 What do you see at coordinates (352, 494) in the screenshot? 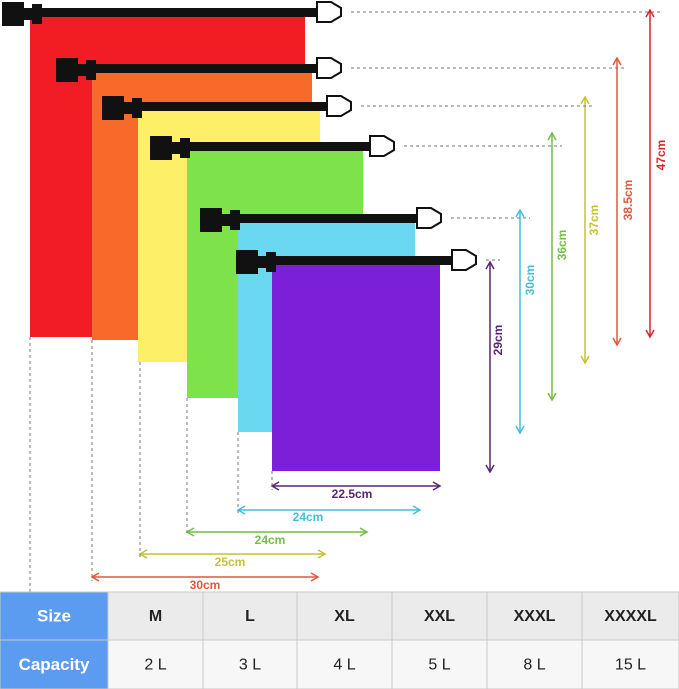
I see `width-label: 22.5cm` at bounding box center [352, 494].